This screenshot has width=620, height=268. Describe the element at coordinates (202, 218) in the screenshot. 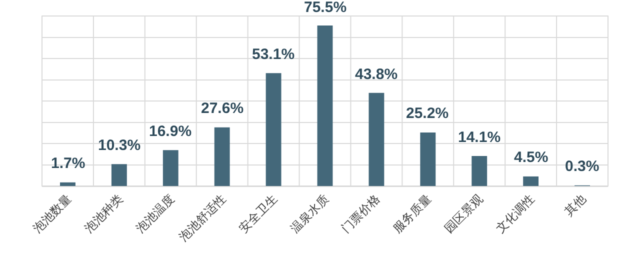

I see `x-tick-label: 泡池舒适性` at that location.